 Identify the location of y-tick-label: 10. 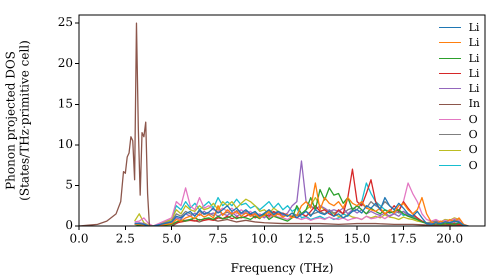
(65, 143).